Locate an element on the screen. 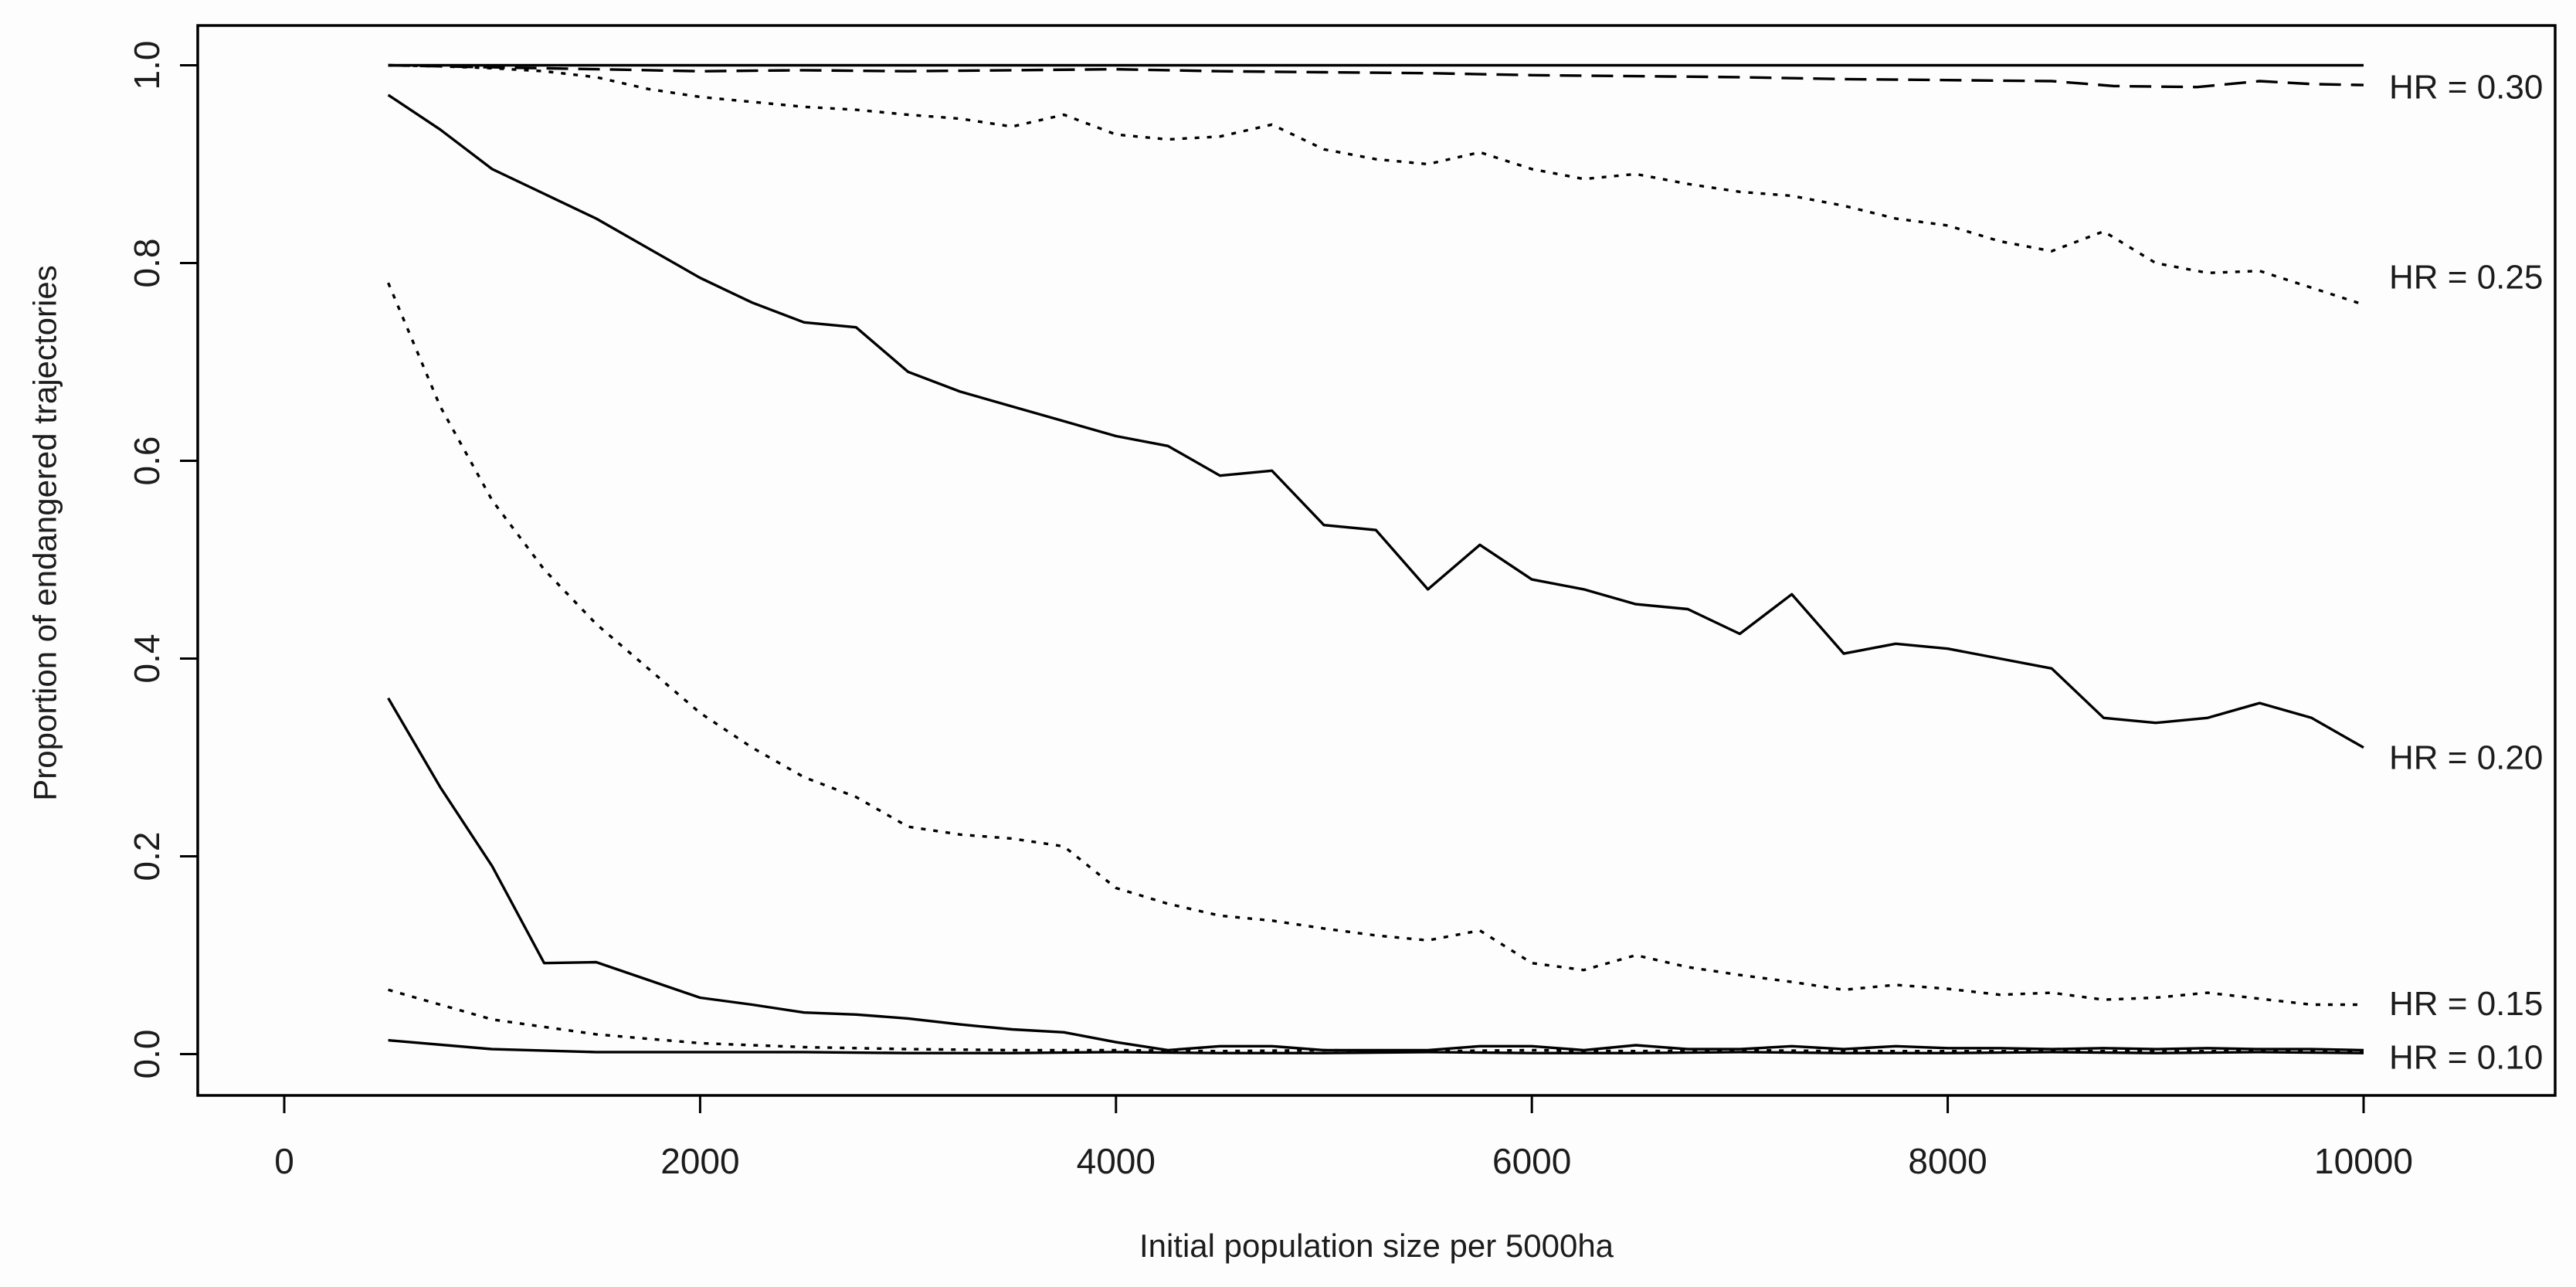 Image resolution: width=2576 pixels, height=1287 pixels. y-tick-label: 0.2 is located at coordinates (147, 857).